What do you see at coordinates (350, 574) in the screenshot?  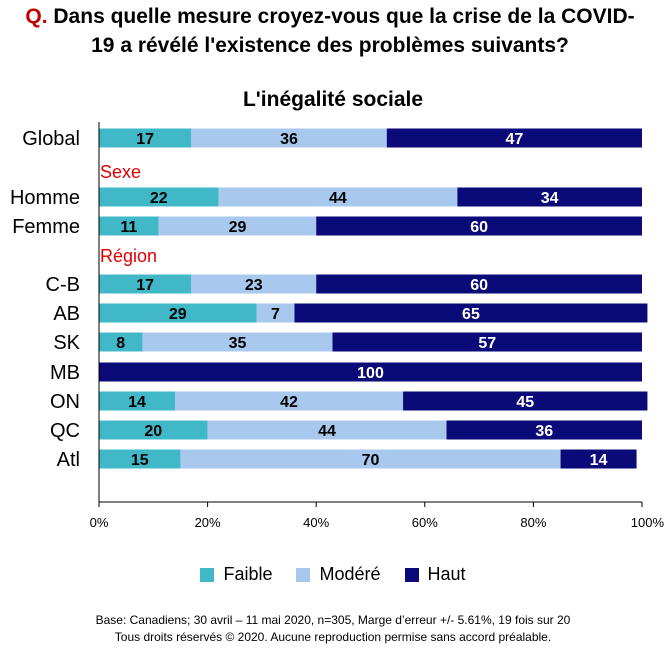 I see `legend-label-modere: Modéré` at bounding box center [350, 574].